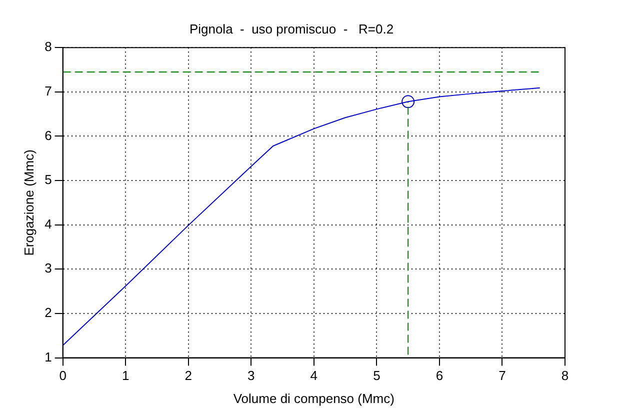 This screenshot has height=419, width=623. Describe the element at coordinates (291, 28) in the screenshot. I see `chart-title: Pignola - uso promiscuo - R=0.2` at that location.